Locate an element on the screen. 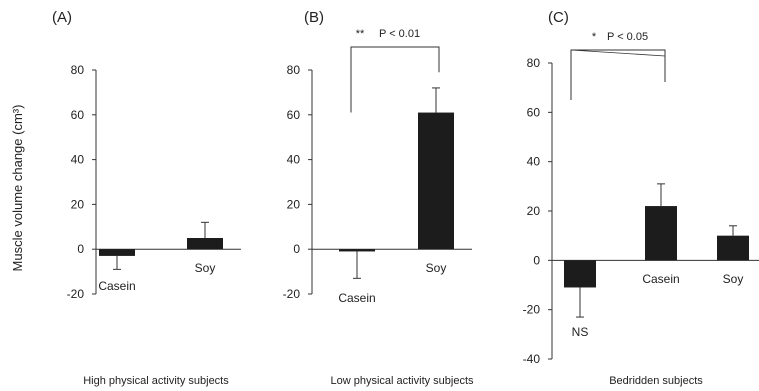  bar-ns is located at coordinates (580, 274).